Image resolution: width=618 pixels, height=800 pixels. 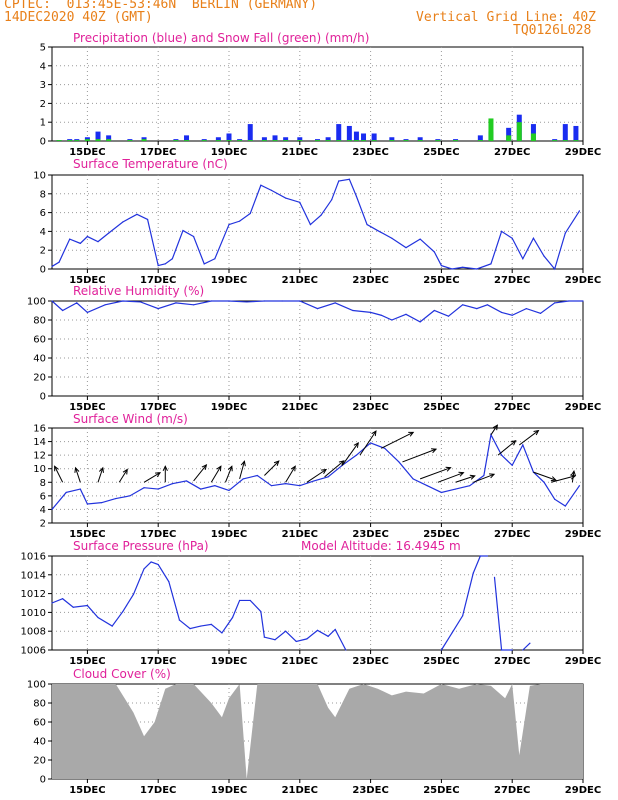 I want to click on x-tick-label: 29DEC, so click(x=583, y=152).